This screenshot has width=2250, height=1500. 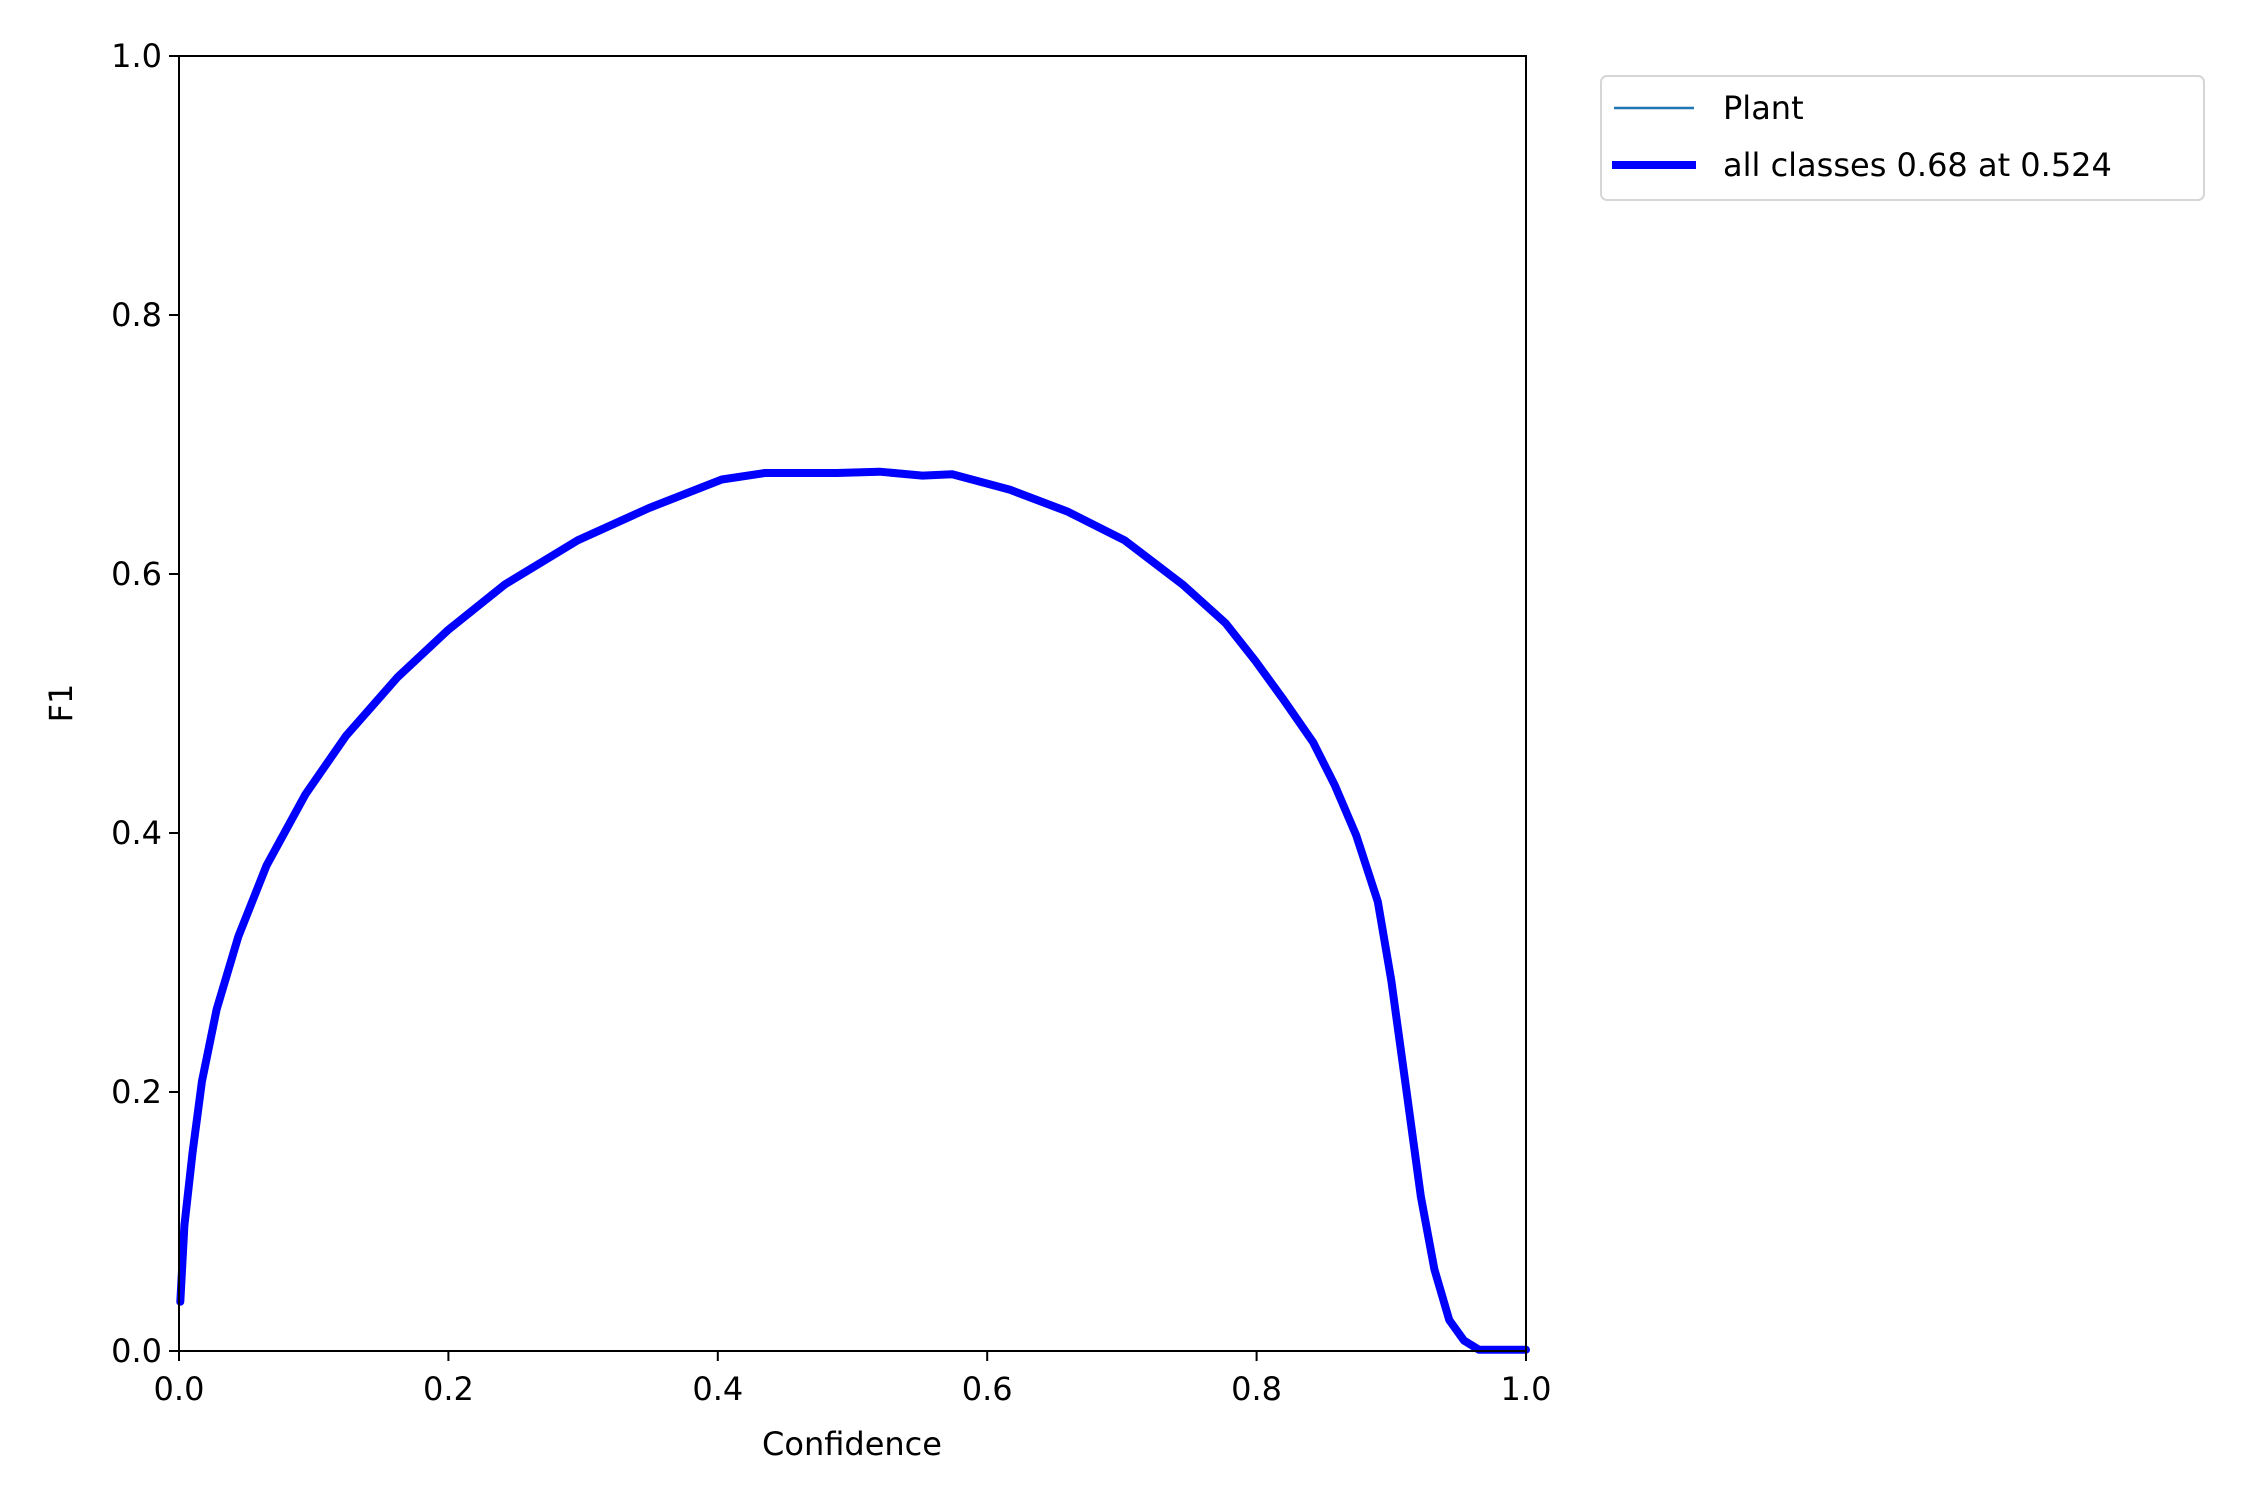 I want to click on x-tick-label: 0.0, so click(x=179, y=1389).